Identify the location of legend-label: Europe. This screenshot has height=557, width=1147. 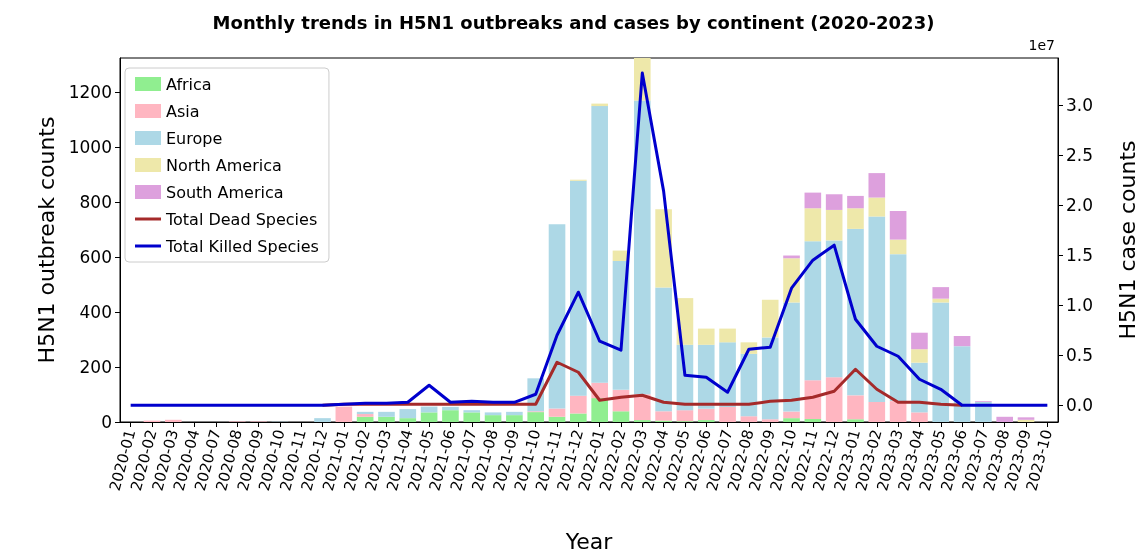
(194, 138).